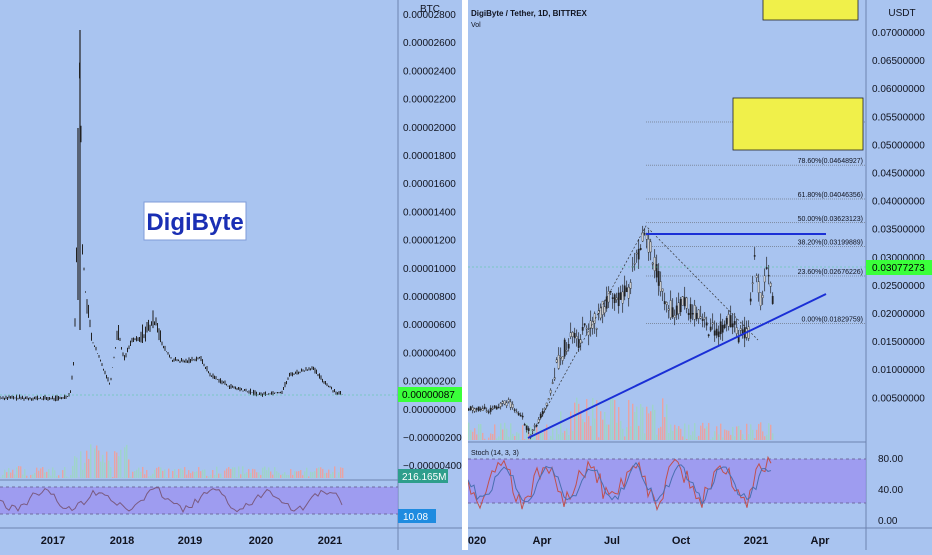 This screenshot has width=932, height=555. What do you see at coordinates (424, 477) in the screenshot?
I see `left-volume-badge: 216.165M` at bounding box center [424, 477].